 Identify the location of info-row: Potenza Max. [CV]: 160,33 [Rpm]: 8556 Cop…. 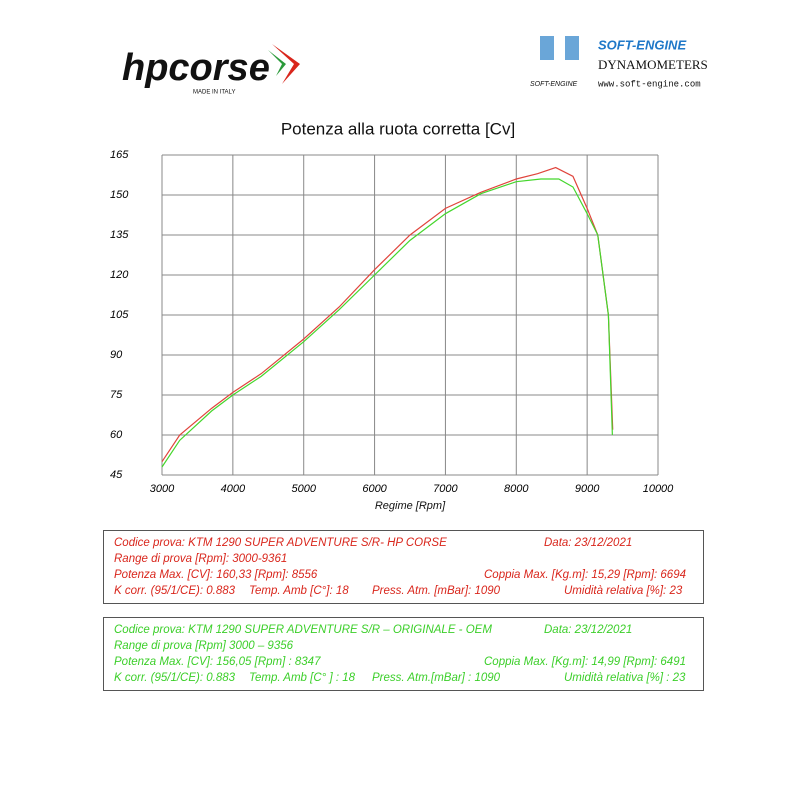
(403, 577).